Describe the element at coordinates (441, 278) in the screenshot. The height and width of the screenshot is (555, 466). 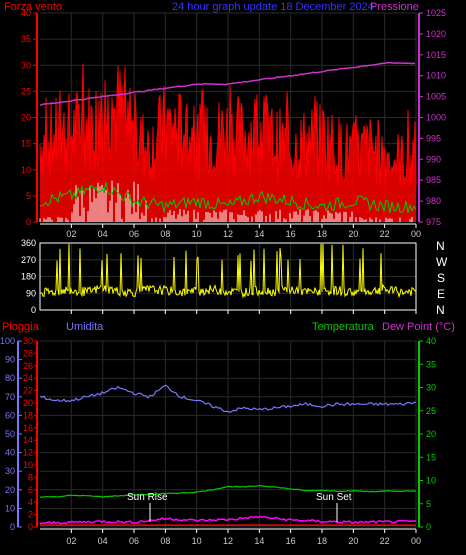
I see `dir-letter-s: S` at that location.